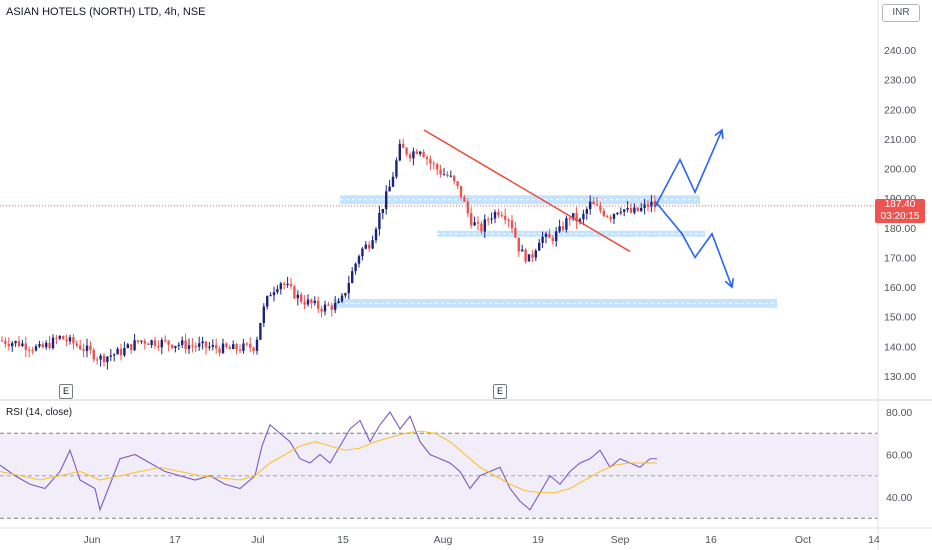 This screenshot has width=932, height=550. What do you see at coordinates (900, 318) in the screenshot?
I see `price-tick-label: 150.00` at bounding box center [900, 318].